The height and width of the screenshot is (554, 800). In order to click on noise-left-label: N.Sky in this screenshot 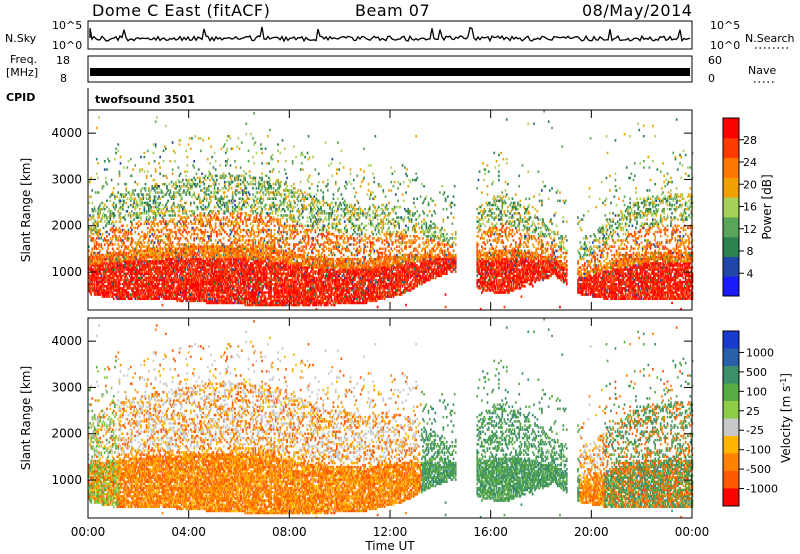, I will do `click(21, 38)`.